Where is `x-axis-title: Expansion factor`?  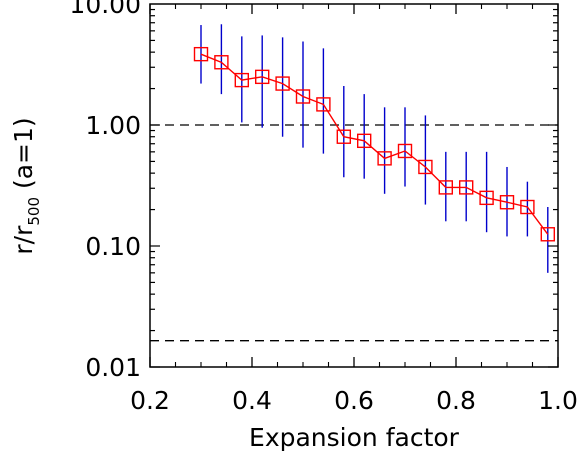
x-axis-title: Expansion factor is located at coordinates (354, 437).